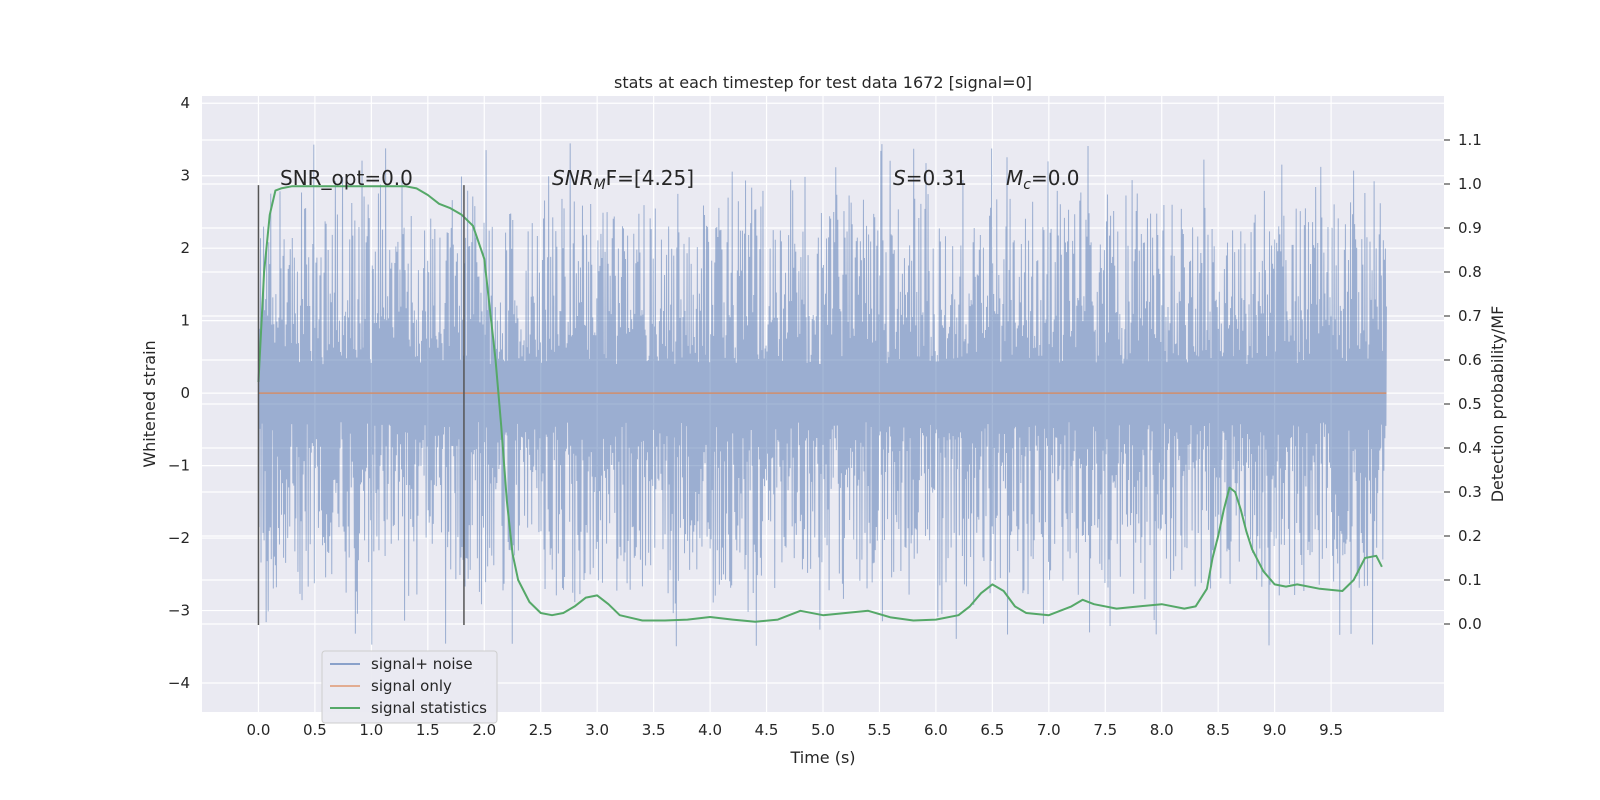 The height and width of the screenshot is (800, 1600). Describe the element at coordinates (880, 730) in the screenshot. I see `x-tick-label: 5.5` at that location.